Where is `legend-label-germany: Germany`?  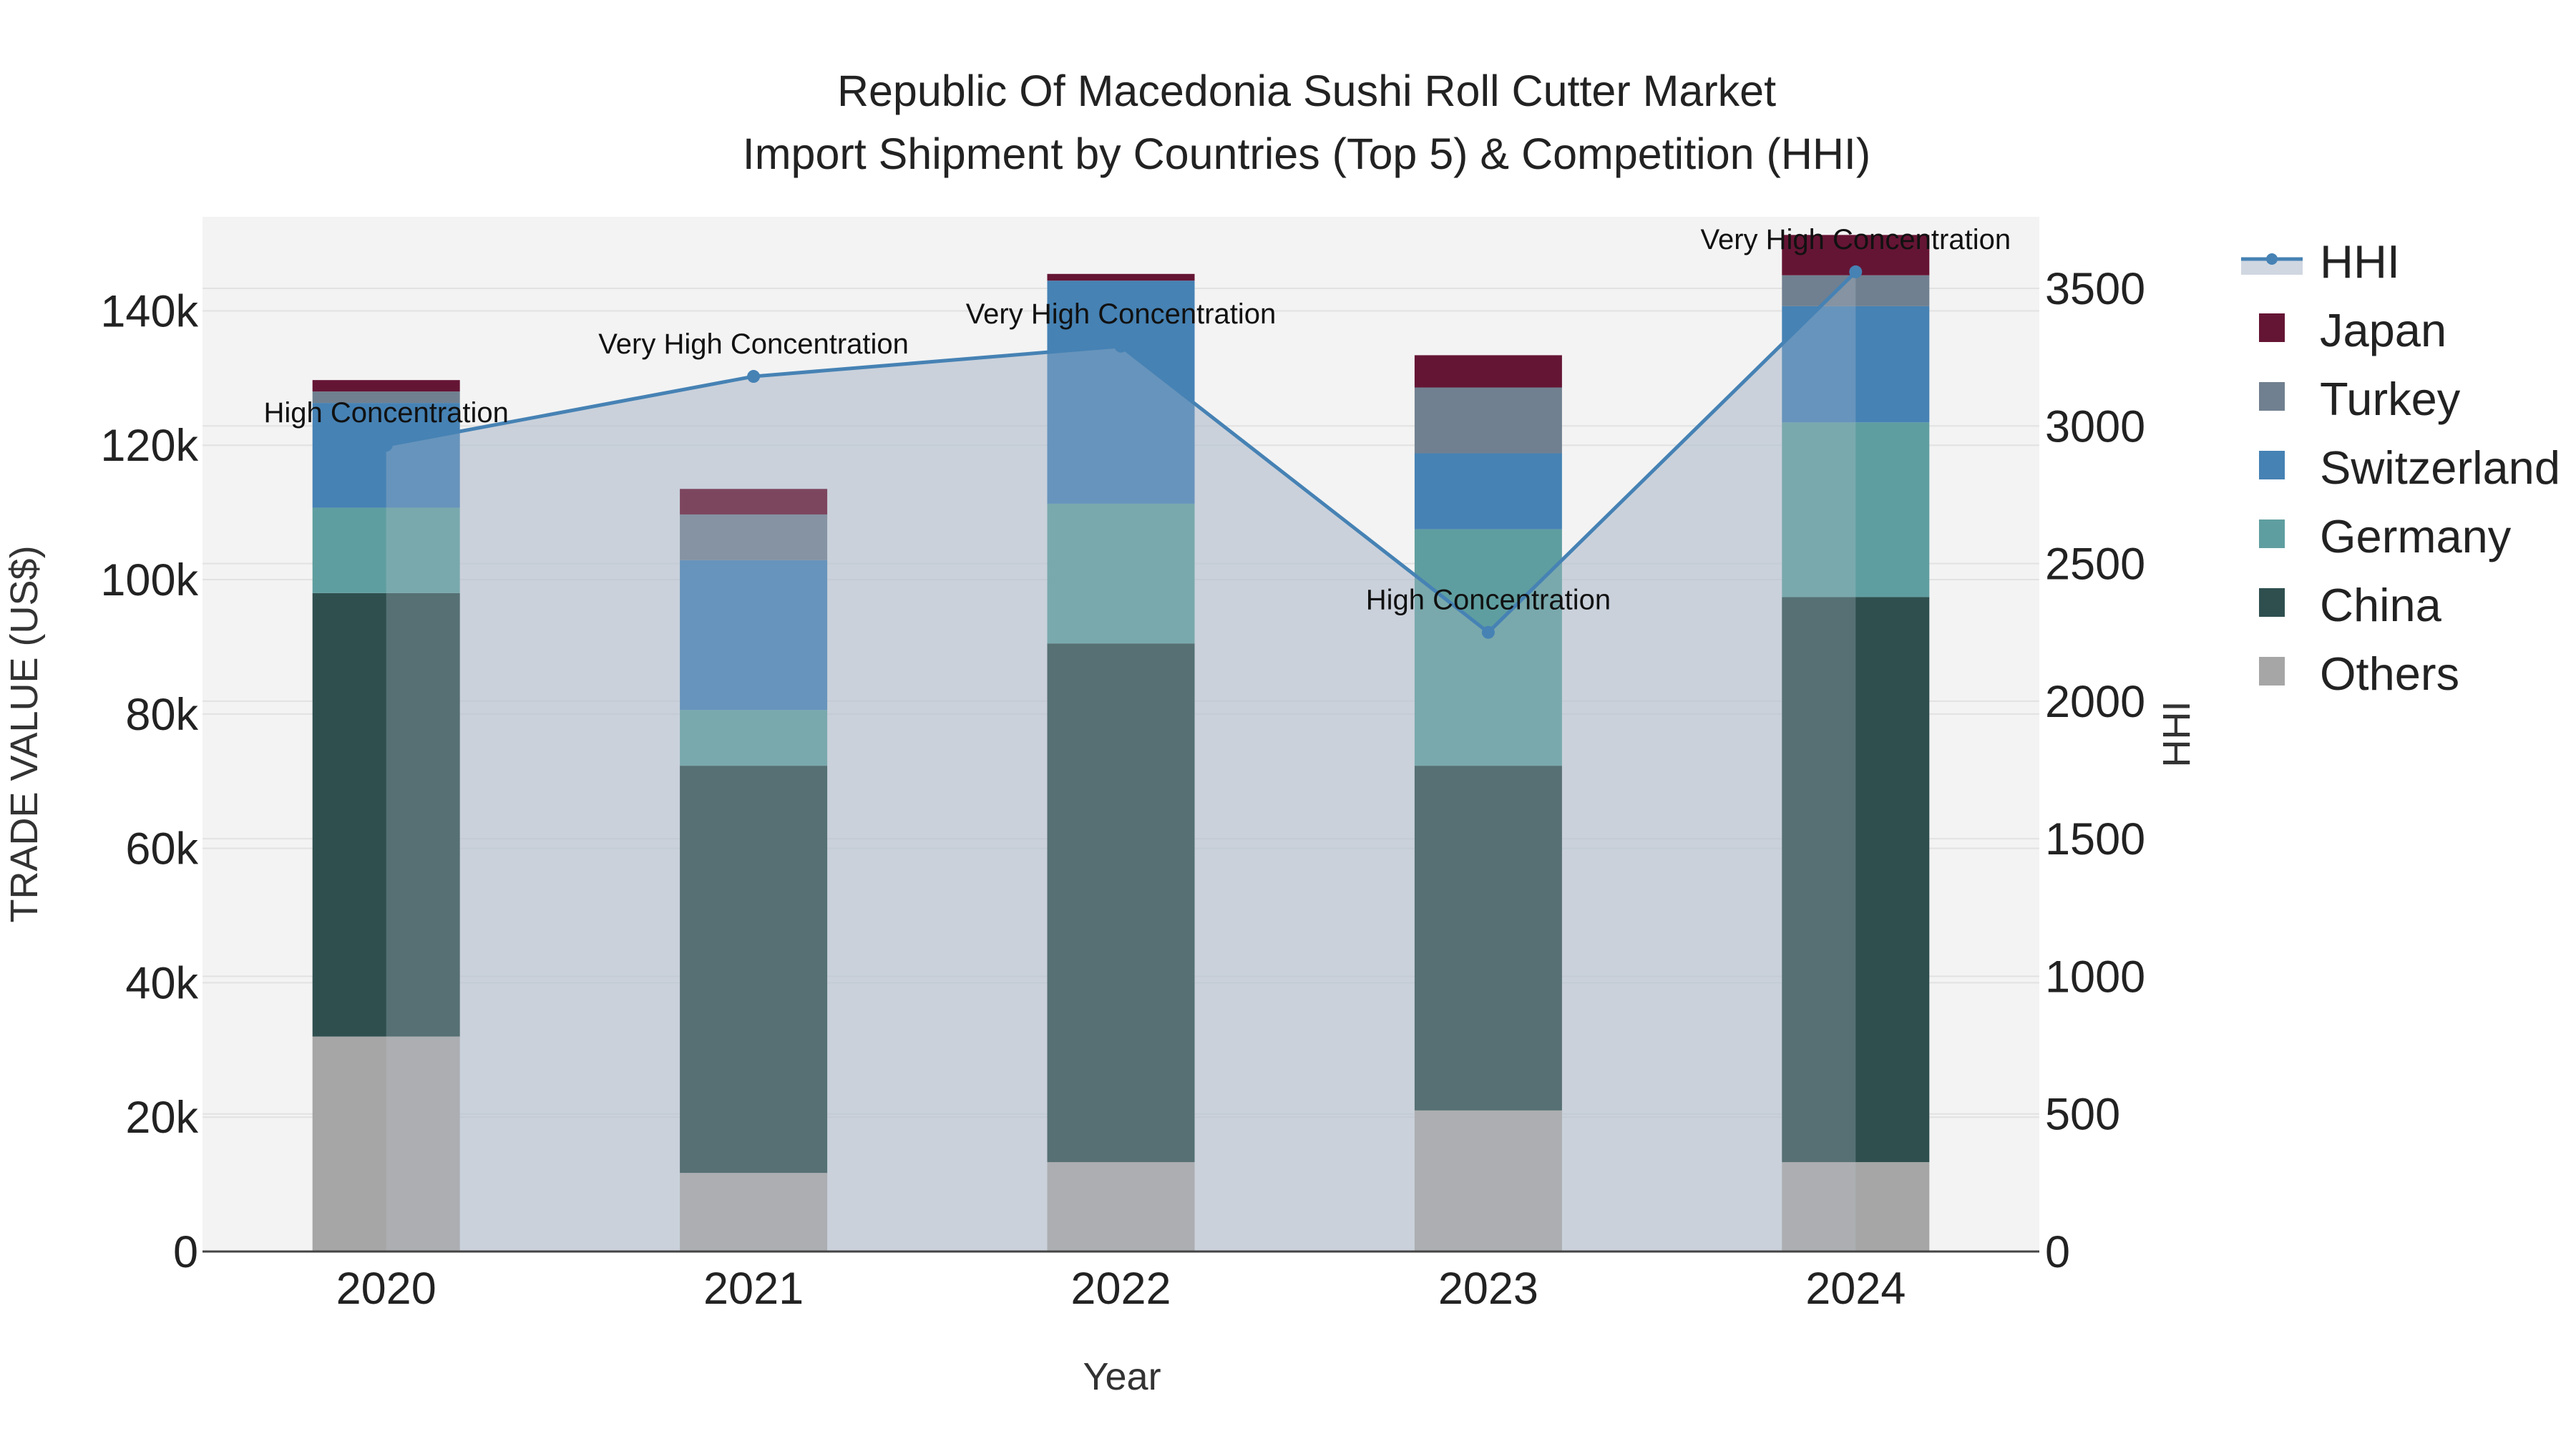
legend-label-germany: Germany is located at coordinates (2416, 536).